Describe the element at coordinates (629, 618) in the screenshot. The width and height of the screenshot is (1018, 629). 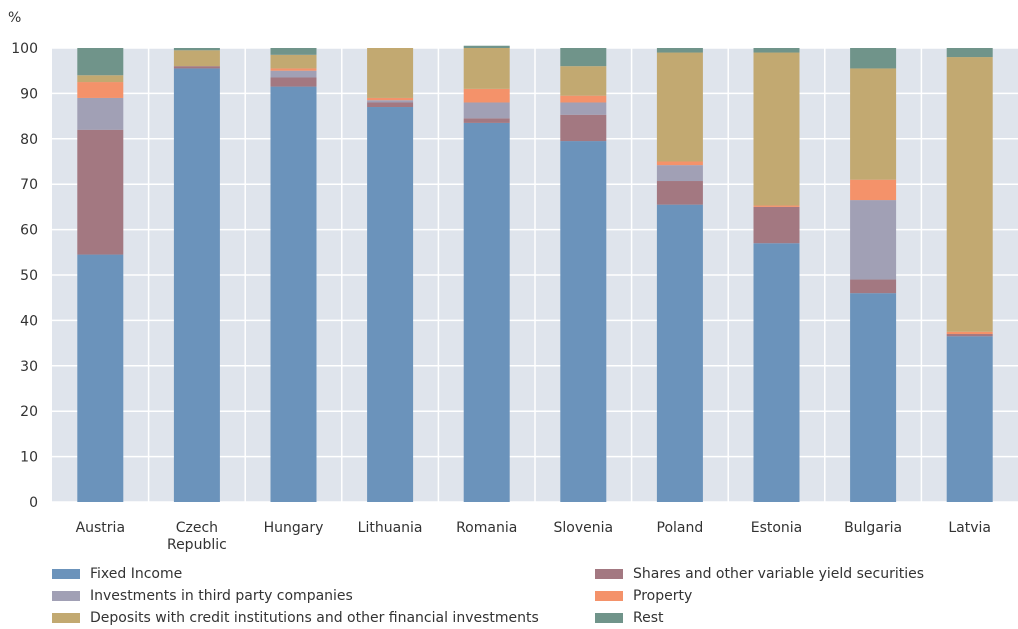
I see `legend-item: Rest` at that location.